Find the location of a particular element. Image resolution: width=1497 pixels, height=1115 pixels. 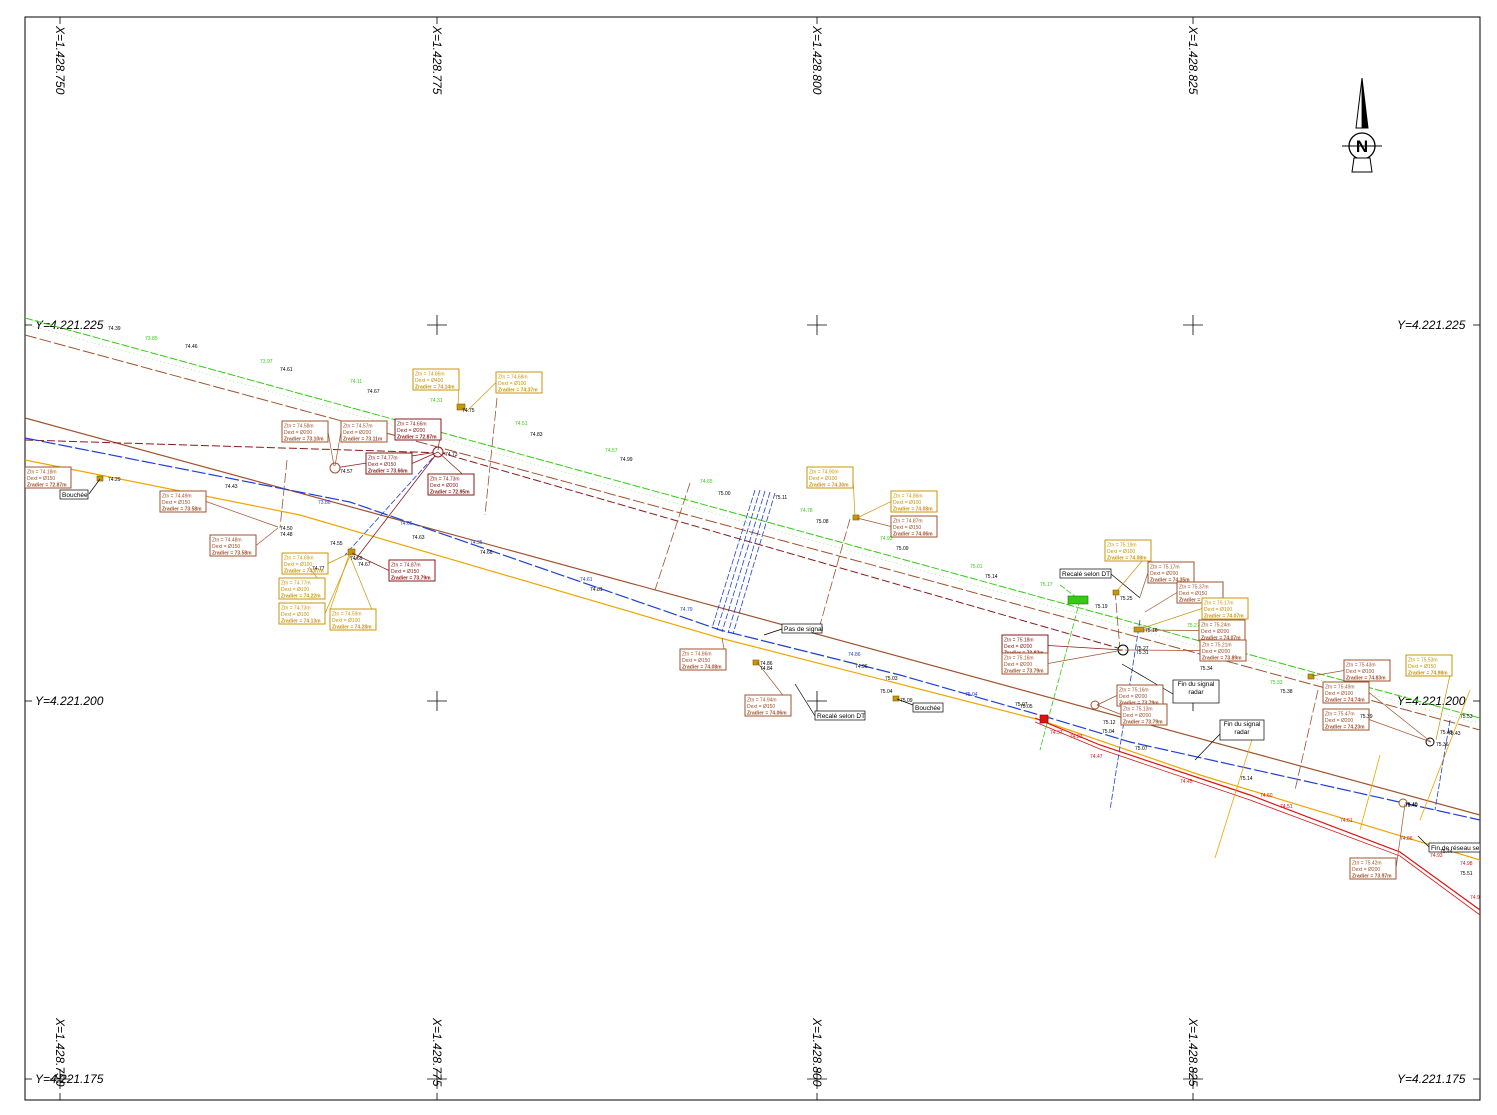

note-recale-1: Recalé selon DT is located at coordinates (830, 702).